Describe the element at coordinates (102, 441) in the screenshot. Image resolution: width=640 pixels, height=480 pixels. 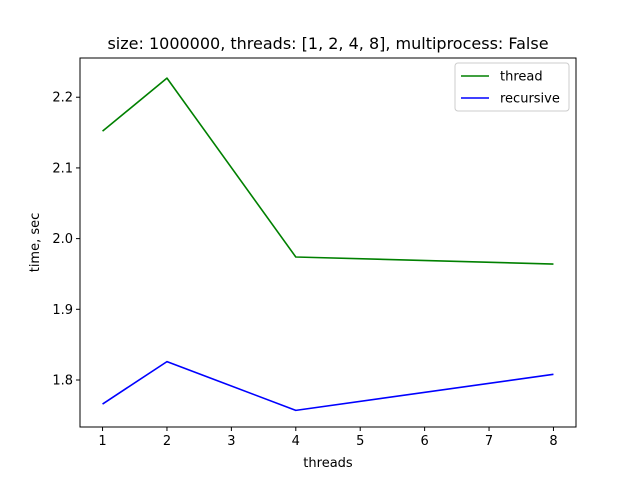
I see `x-tick-label: 1` at that location.